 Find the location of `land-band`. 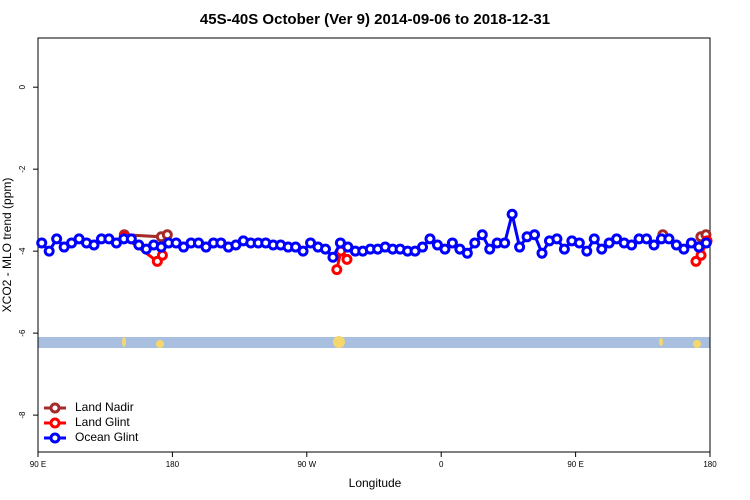

land-band is located at coordinates (374, 342).